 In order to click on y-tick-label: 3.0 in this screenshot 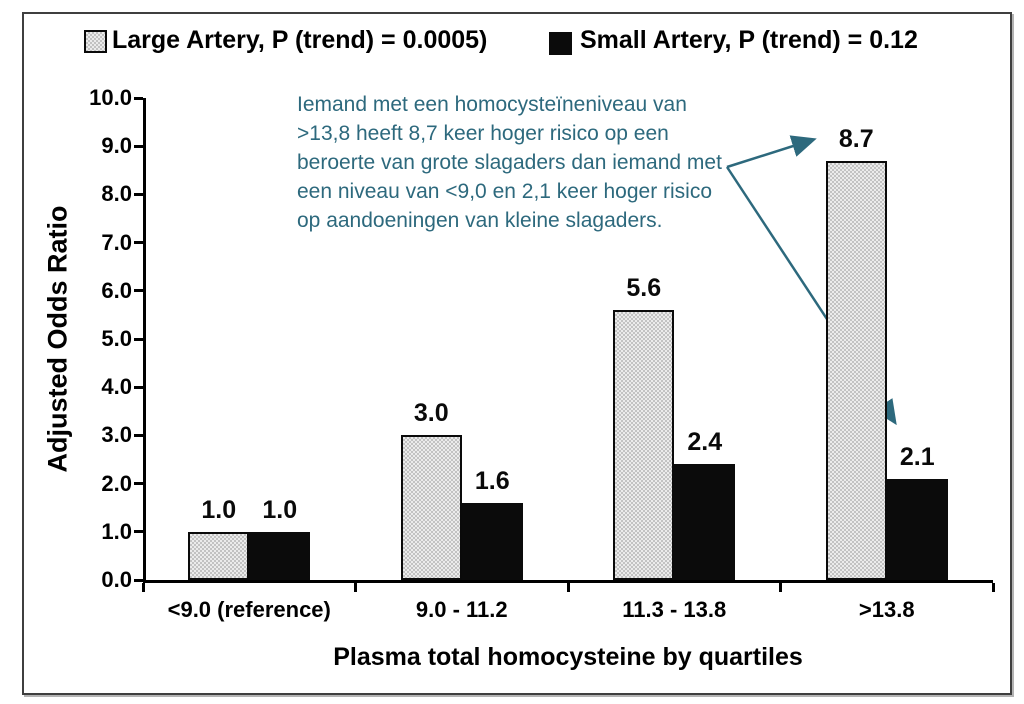, I will do `click(116, 435)`.